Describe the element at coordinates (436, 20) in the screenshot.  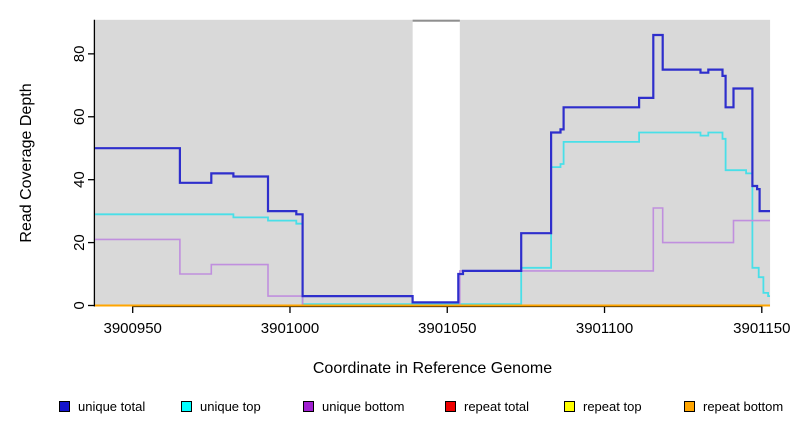
I see `gap-band-top-border` at that location.